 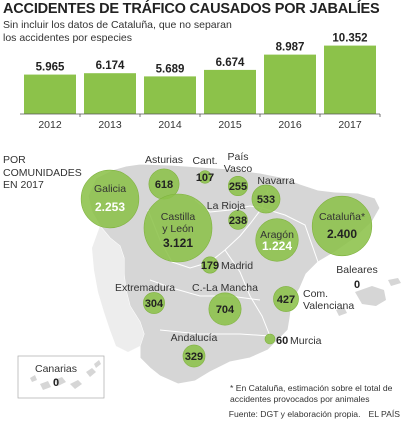 What do you see at coordinates (230, 63) in the screenshot?
I see `bar-value-label: 6.674` at bounding box center [230, 63].